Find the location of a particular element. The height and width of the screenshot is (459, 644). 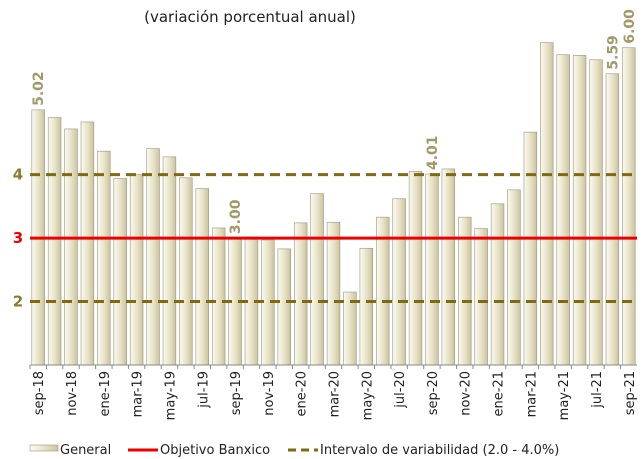

x-tick-label: may-20 is located at coordinates (367, 395).